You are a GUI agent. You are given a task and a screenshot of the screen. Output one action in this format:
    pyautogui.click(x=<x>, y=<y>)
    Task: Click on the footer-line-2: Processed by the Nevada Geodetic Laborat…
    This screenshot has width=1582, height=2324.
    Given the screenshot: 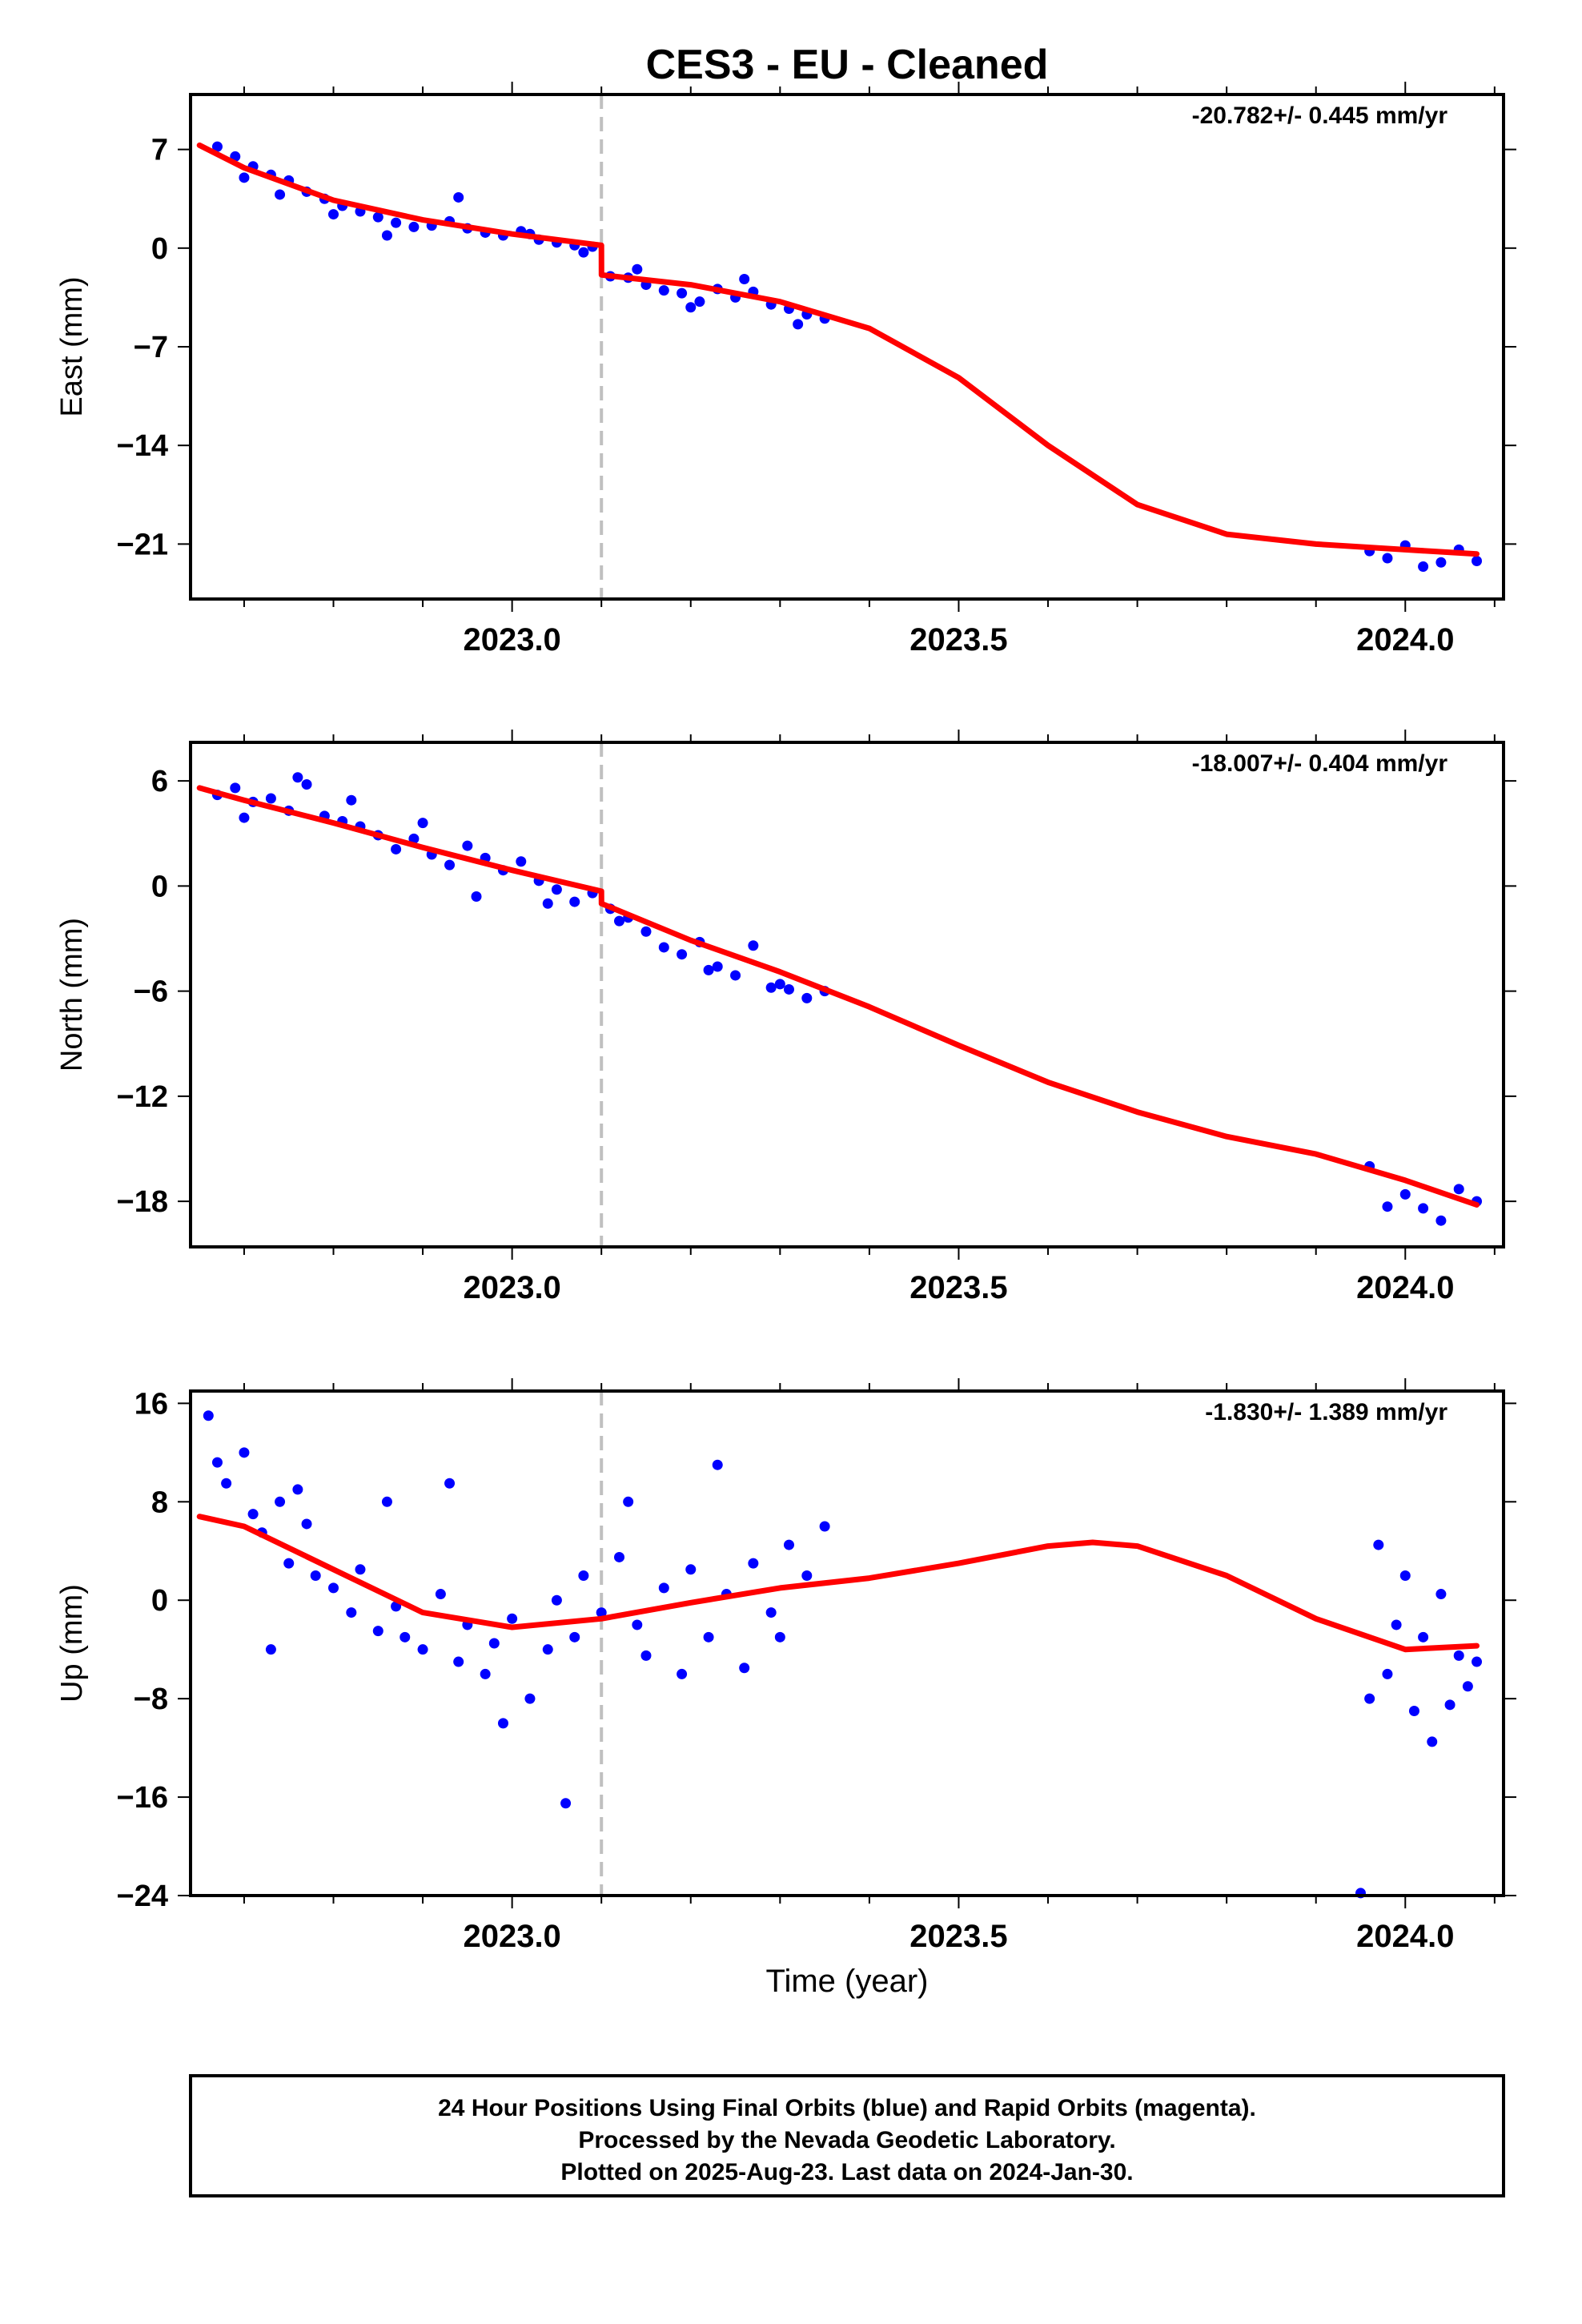 What is the action you would take?
    pyautogui.click(x=847, y=2140)
    